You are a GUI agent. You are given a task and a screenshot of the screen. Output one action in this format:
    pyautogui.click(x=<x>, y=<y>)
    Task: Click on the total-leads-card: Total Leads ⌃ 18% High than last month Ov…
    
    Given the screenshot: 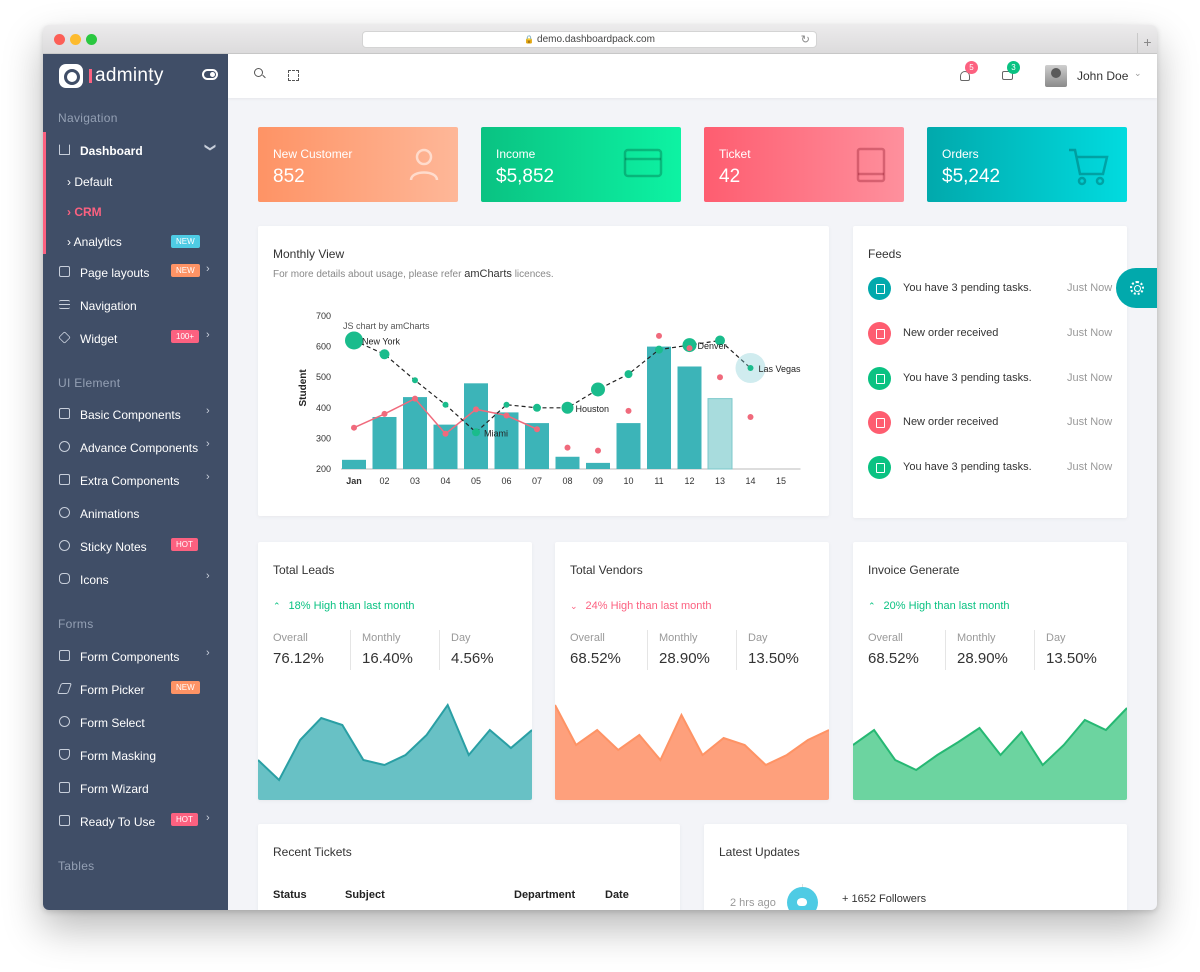 What is the action you would take?
    pyautogui.click(x=395, y=671)
    